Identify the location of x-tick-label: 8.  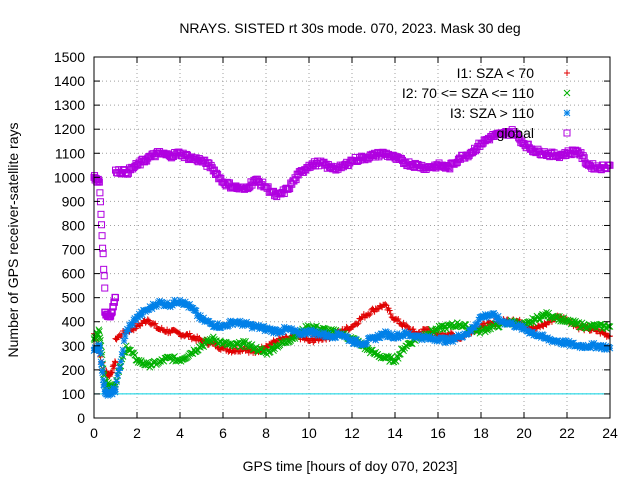
(266, 433).